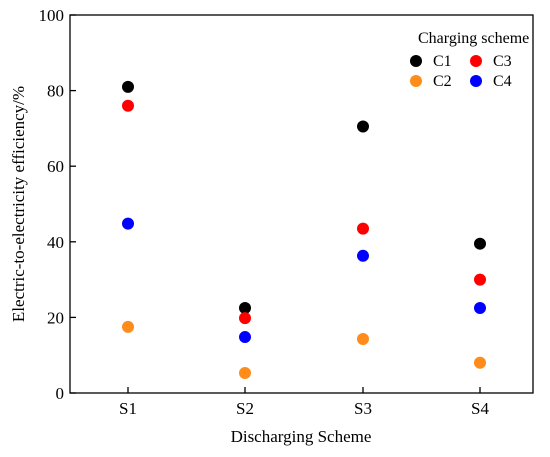  What do you see at coordinates (480, 243) in the screenshot?
I see `point-c1-s4` at bounding box center [480, 243].